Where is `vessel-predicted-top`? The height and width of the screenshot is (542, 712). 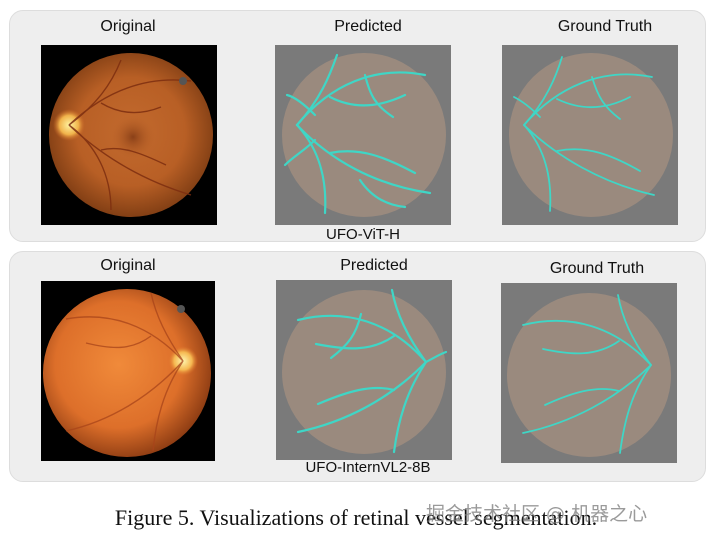
vessel-predicted-top is located at coordinates (363, 135).